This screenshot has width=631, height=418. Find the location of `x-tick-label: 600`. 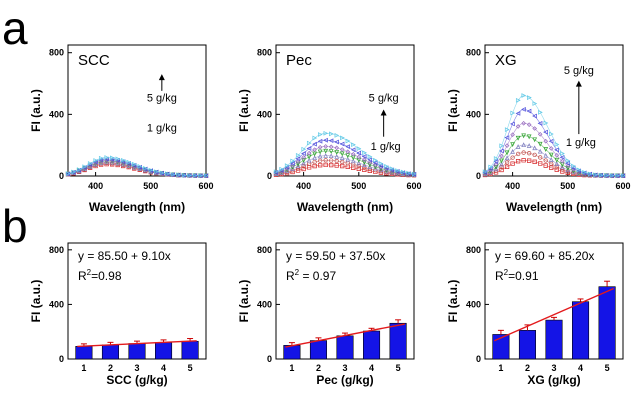

x-tick-label: 600 is located at coordinates (413, 186).